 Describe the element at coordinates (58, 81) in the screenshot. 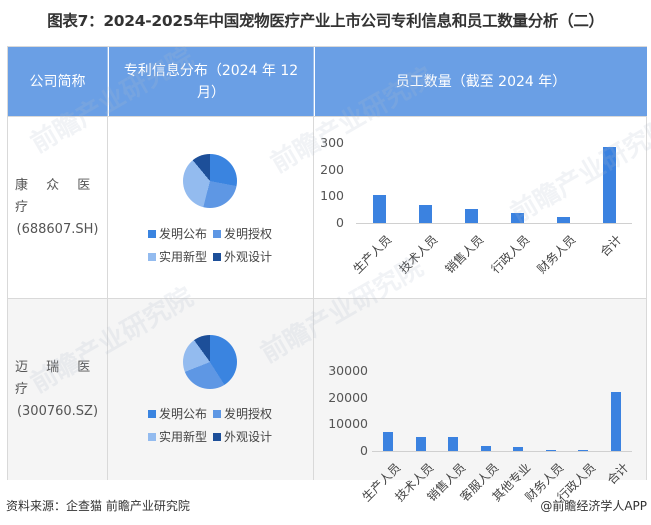

I see `header-company: 公司简称` at that location.